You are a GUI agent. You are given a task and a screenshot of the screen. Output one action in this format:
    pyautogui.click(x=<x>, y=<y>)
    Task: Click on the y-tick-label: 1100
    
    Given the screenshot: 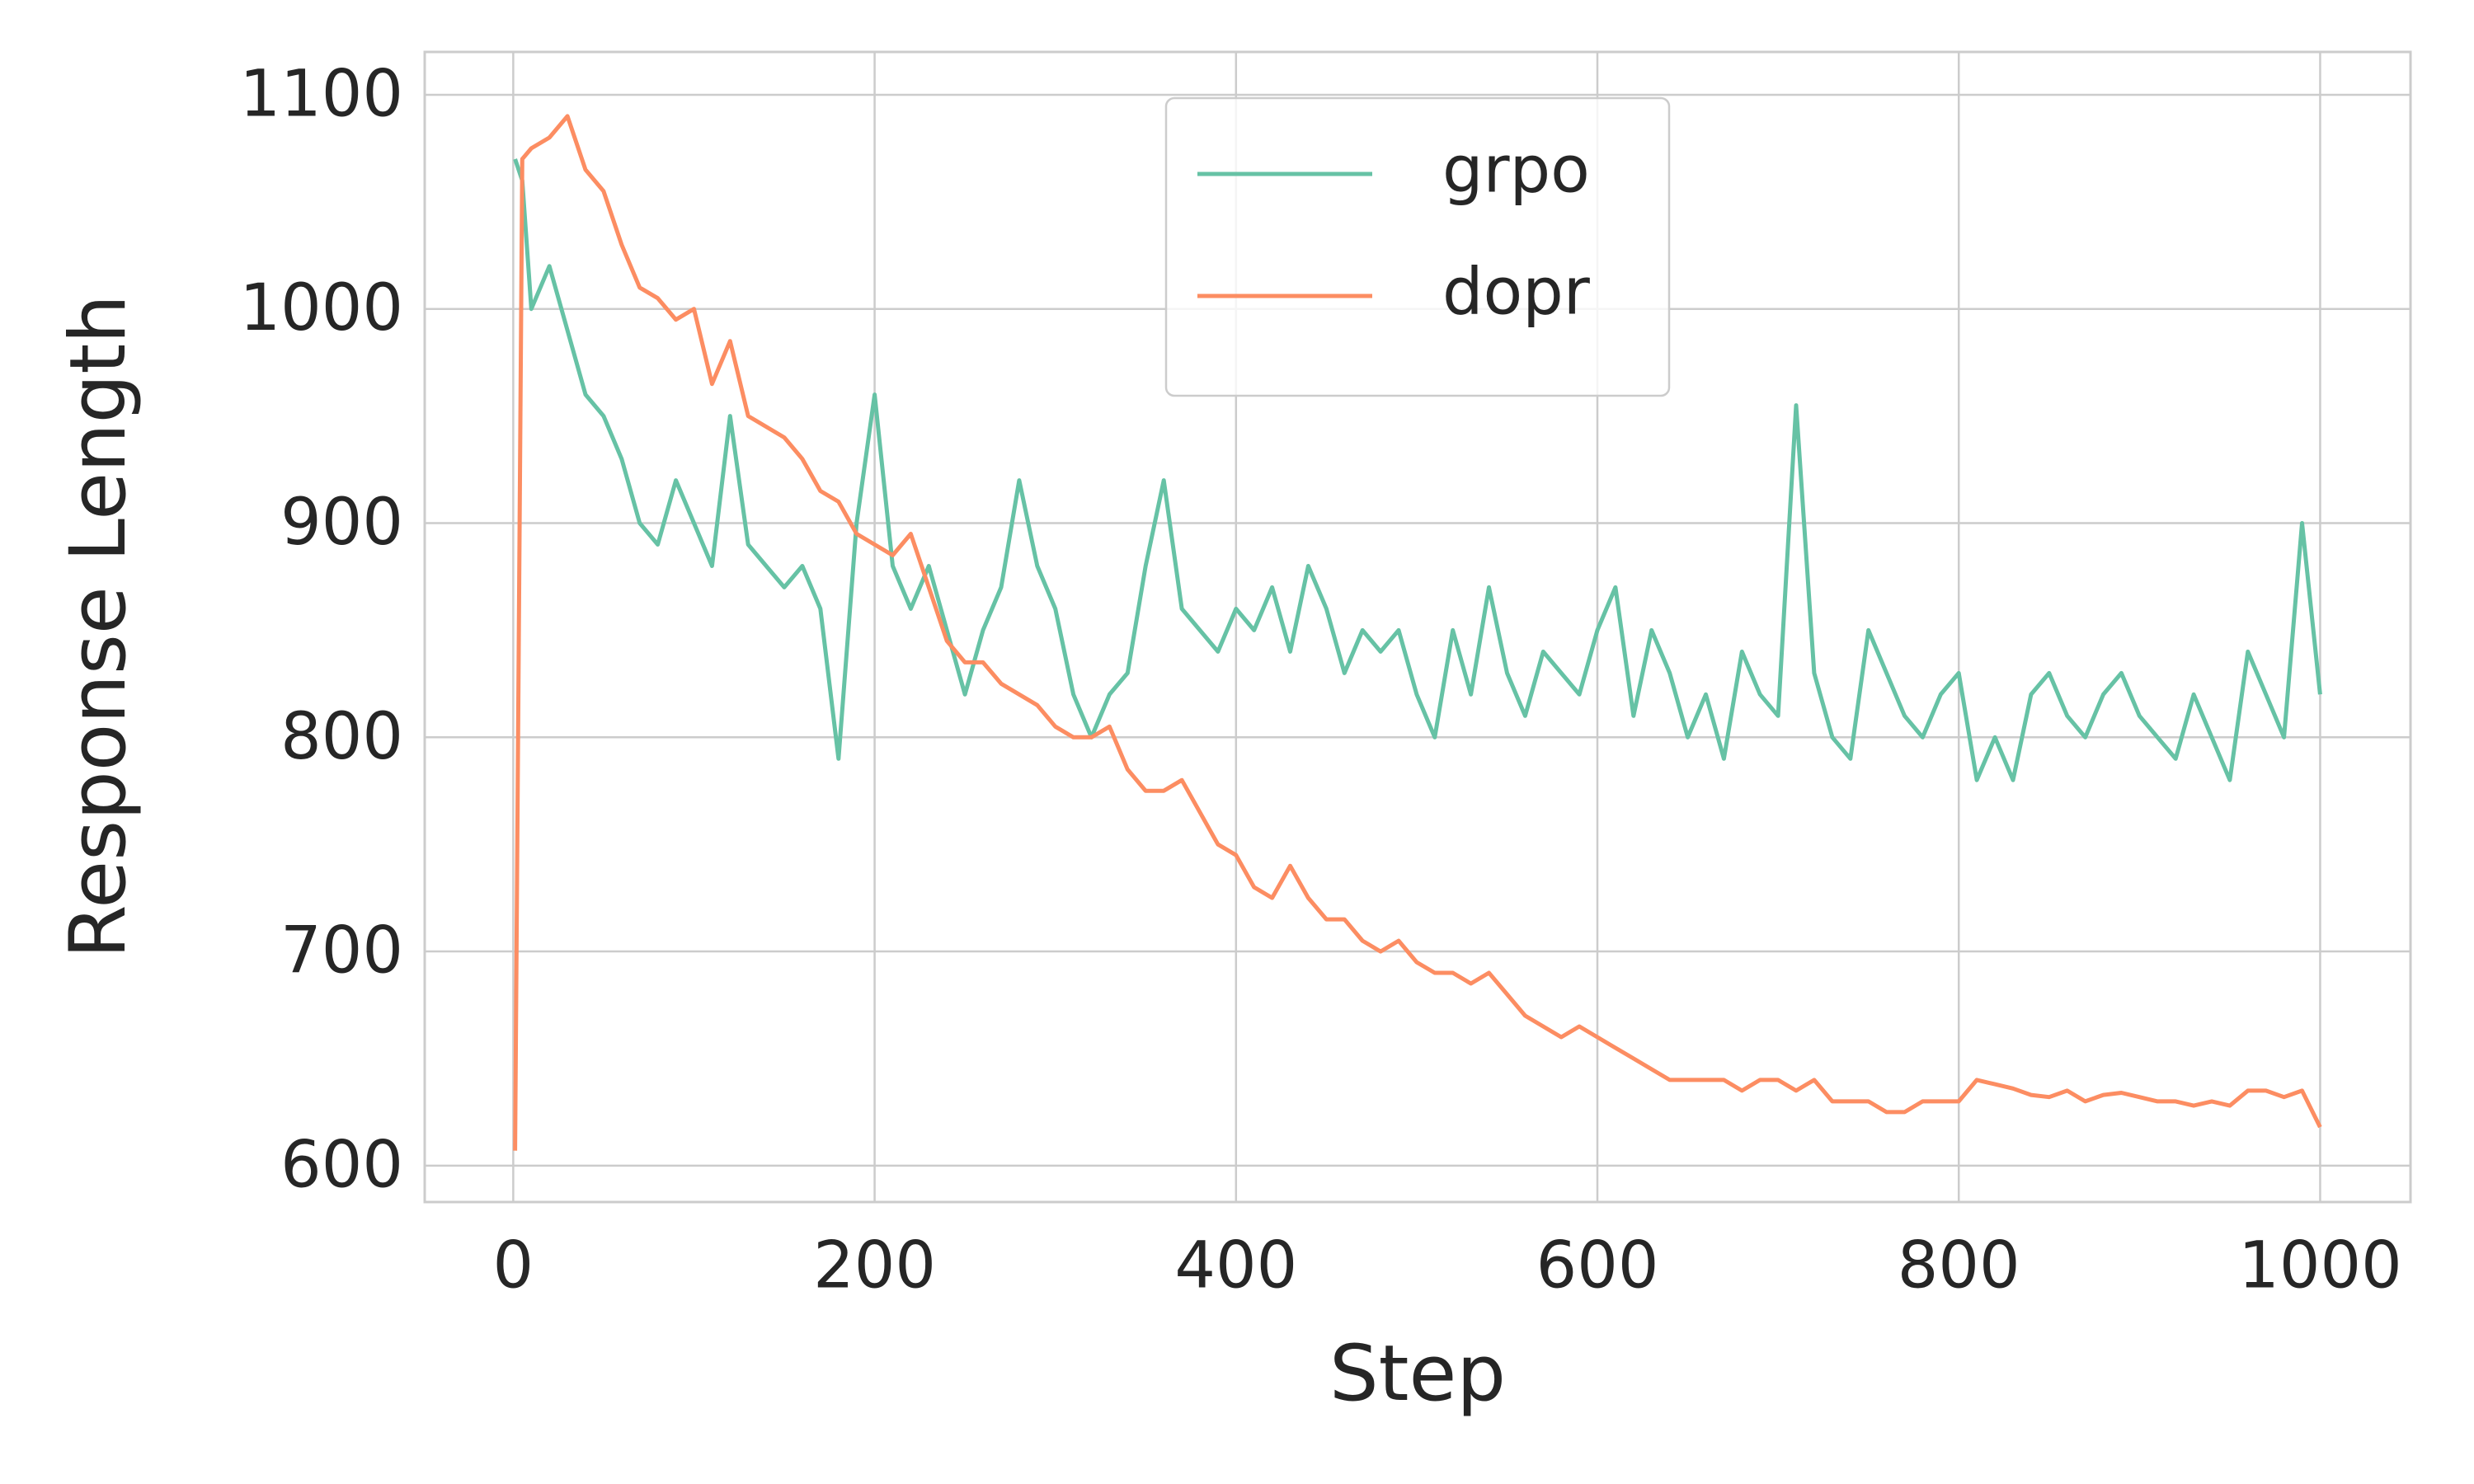 What is the action you would take?
    pyautogui.click(x=321, y=94)
    